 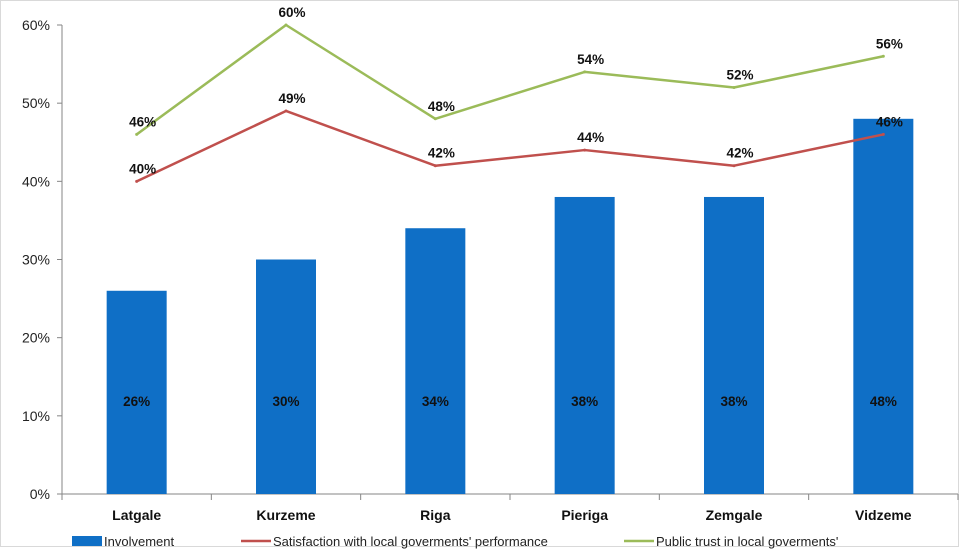 What do you see at coordinates (136, 401) in the screenshot?
I see `bar-data-label: 26%` at bounding box center [136, 401].